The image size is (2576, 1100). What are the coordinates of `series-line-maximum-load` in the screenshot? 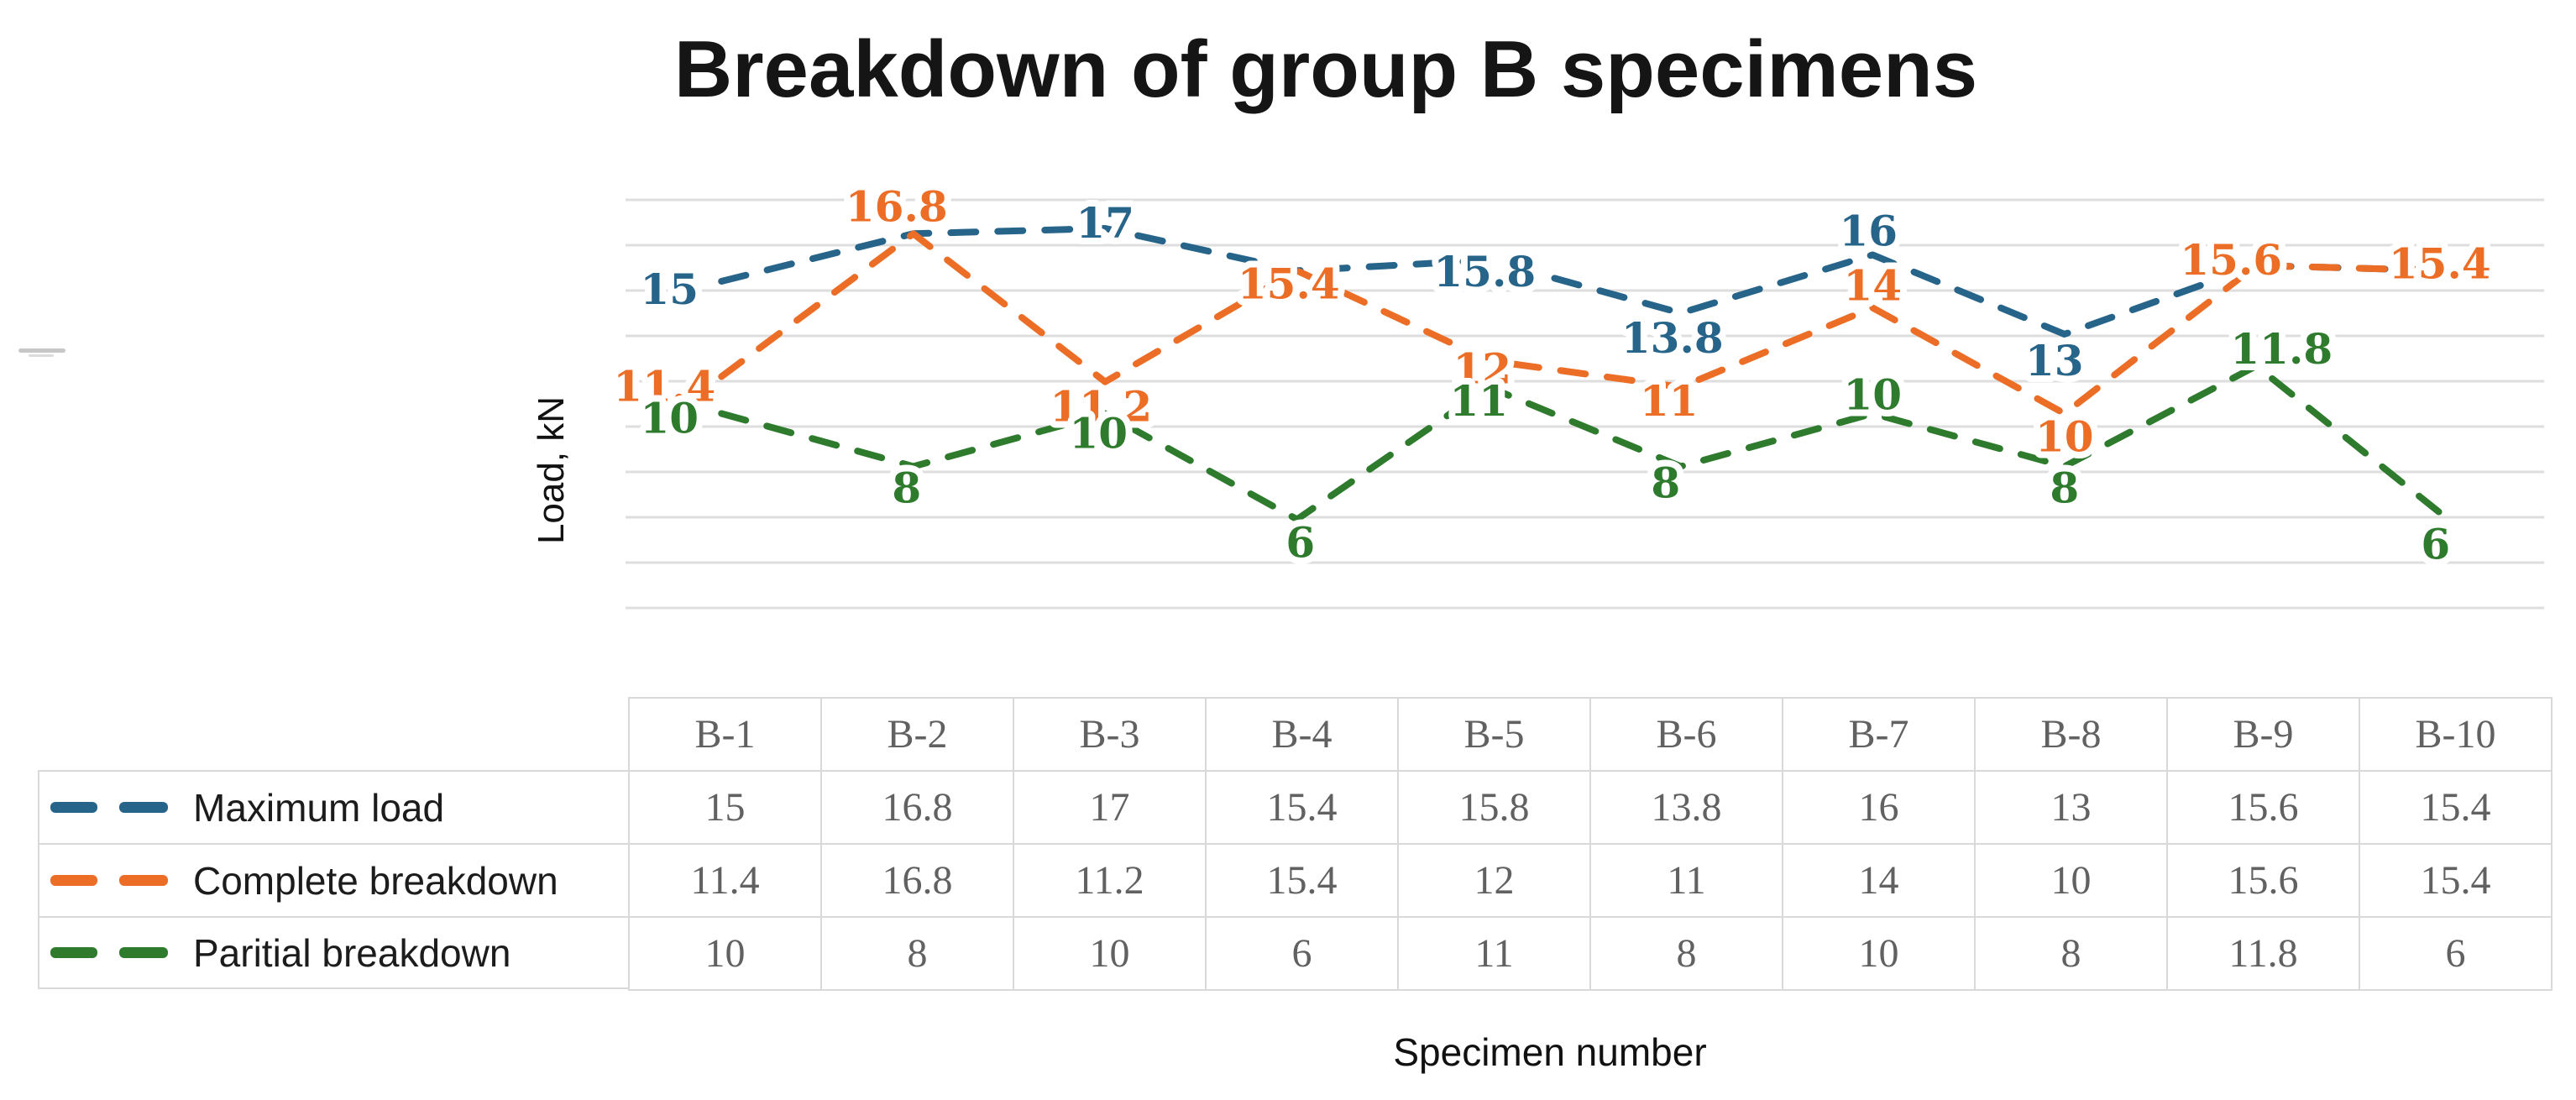 It's located at (1585, 281).